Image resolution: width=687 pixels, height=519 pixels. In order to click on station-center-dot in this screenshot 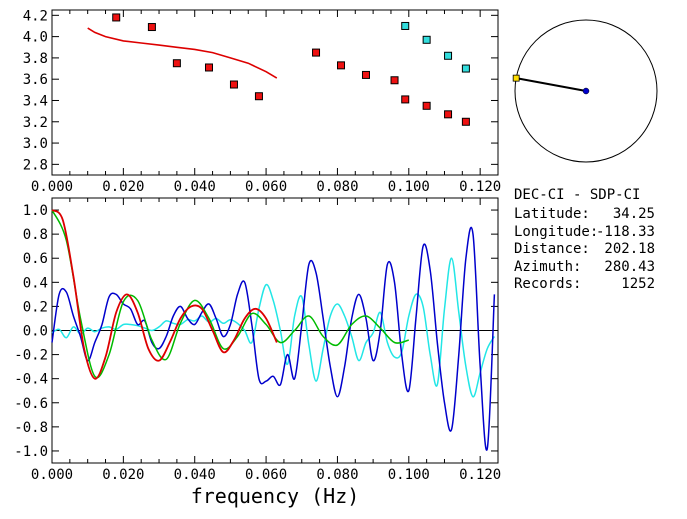, I will do `click(586, 91)`.